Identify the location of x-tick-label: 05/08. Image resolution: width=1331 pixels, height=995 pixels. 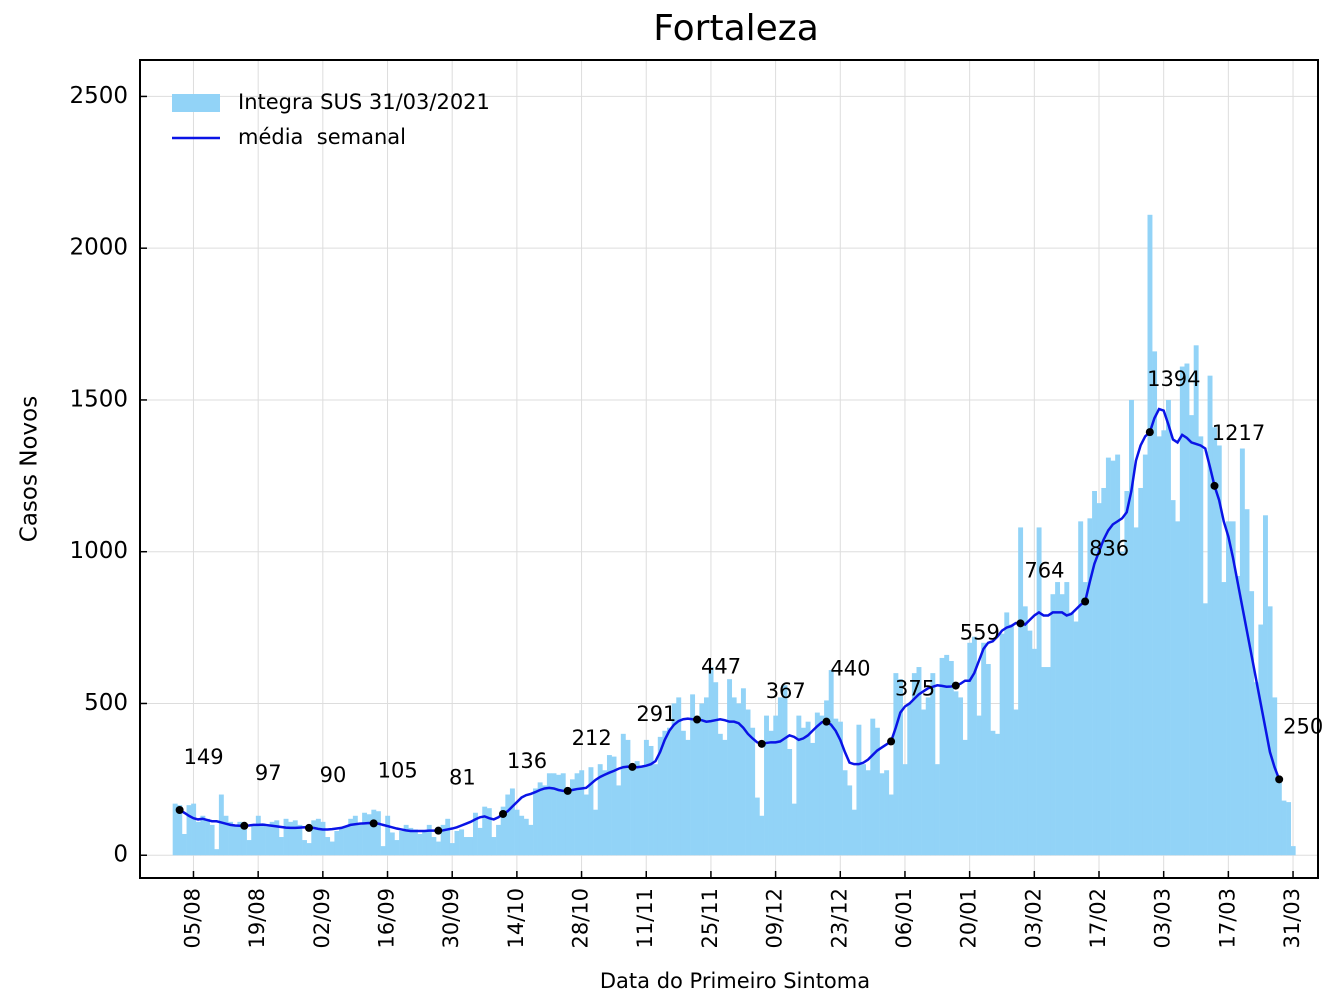
(192, 918).